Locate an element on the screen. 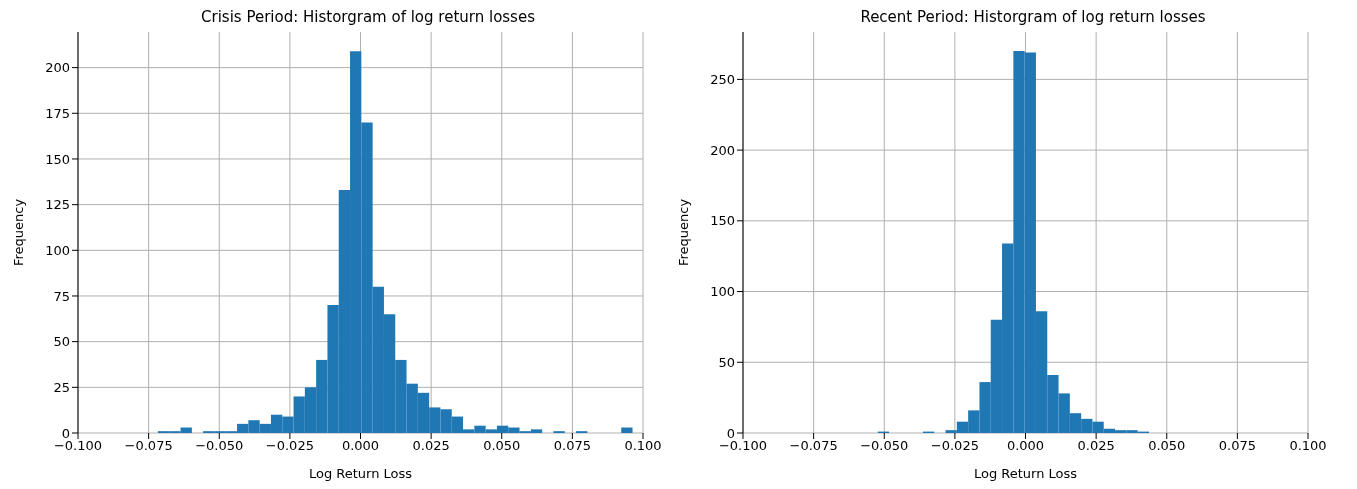 Image resolution: width=1357 pixels, height=489 pixels. chart-title: Recent Period: Historgram of log return losses is located at coordinates (1033, 18).